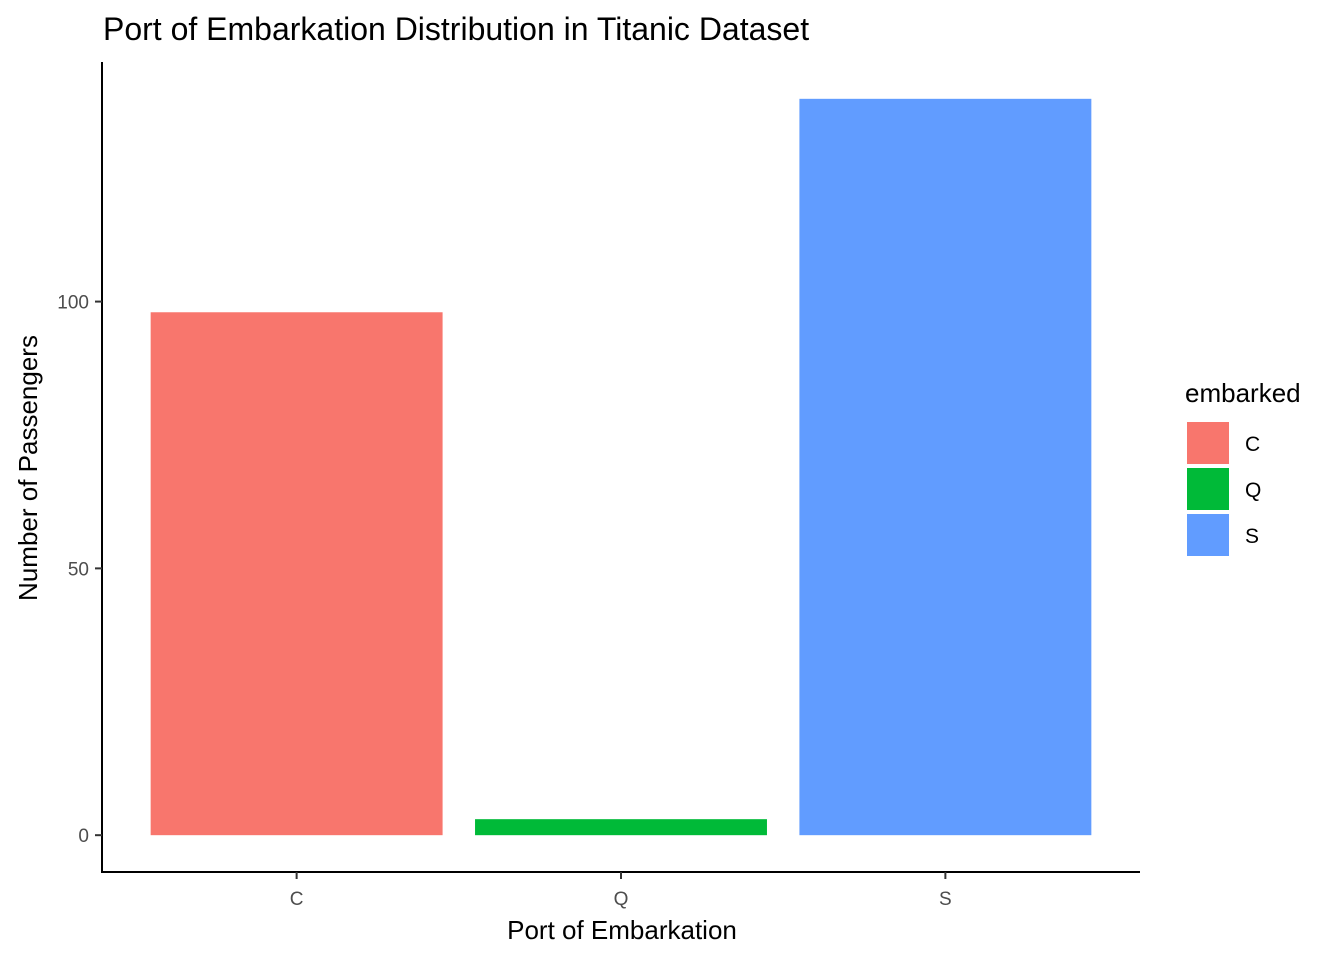 This screenshot has width=1344, height=960. What do you see at coordinates (1252, 536) in the screenshot?
I see `legend-label-s: S` at bounding box center [1252, 536].